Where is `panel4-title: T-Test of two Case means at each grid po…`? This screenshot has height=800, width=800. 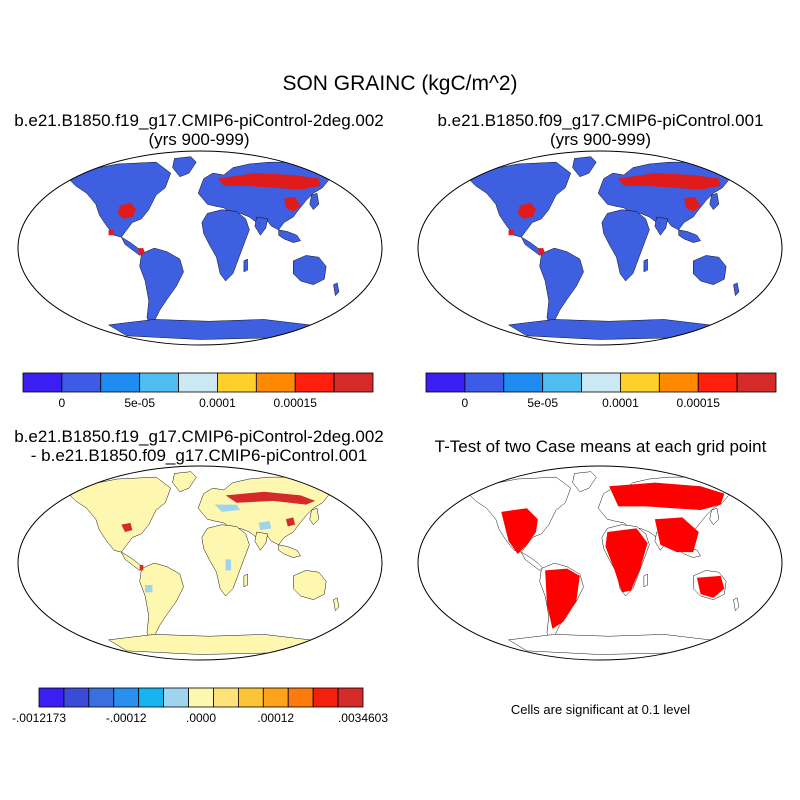 panel4-title: T-Test of two Case means at each grid po… is located at coordinates (600, 446).